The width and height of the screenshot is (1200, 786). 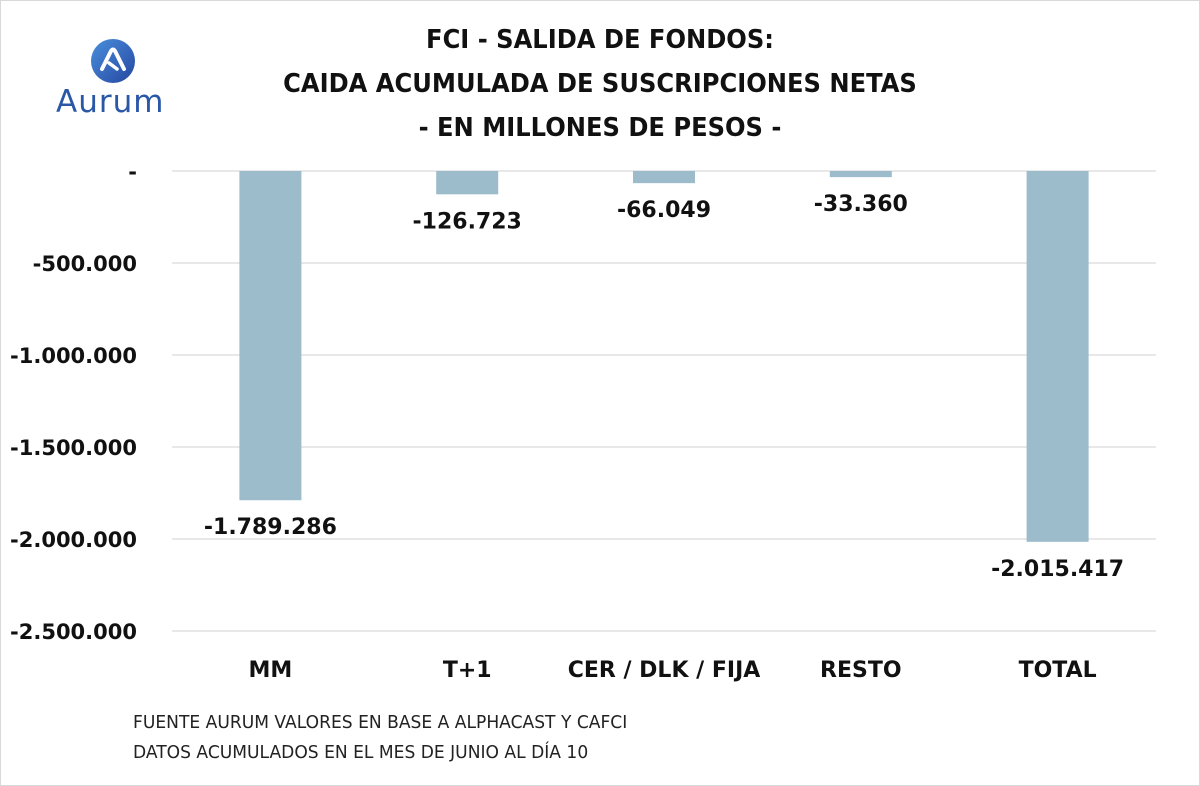 What do you see at coordinates (600, 40) in the screenshot?
I see `chart-title-line-1: FCI - SALIDA DE FONDOS:` at bounding box center [600, 40].